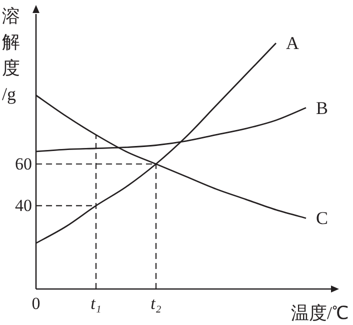 This screenshot has width=353, height=325. Describe the element at coordinates (23, 164) in the screenshot. I see `y-tick: 60` at that location.